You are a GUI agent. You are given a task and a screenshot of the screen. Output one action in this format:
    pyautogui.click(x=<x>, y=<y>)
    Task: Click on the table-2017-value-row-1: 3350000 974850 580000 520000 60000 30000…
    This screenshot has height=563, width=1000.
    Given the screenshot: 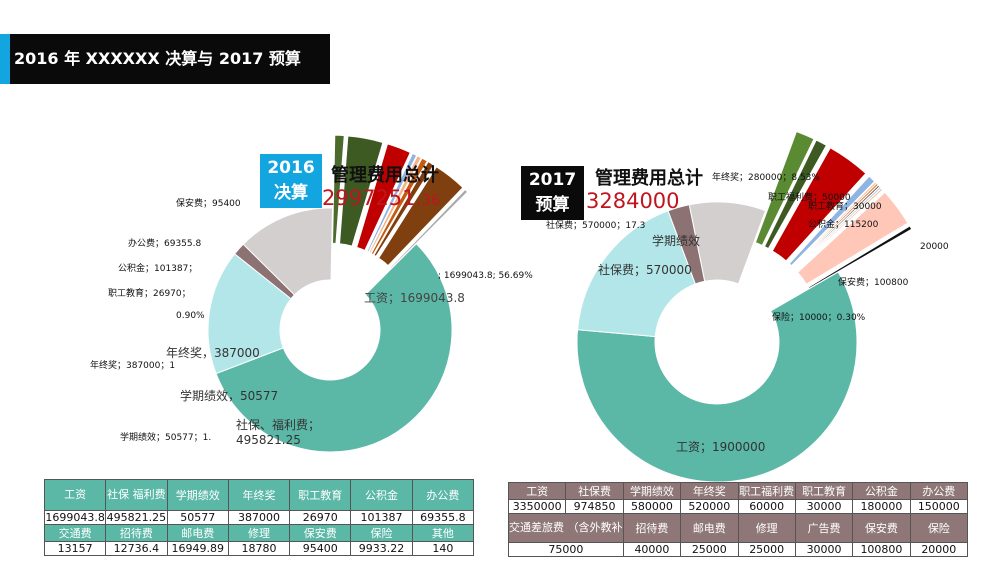 What is the action you would take?
    pyautogui.click(x=738, y=506)
    